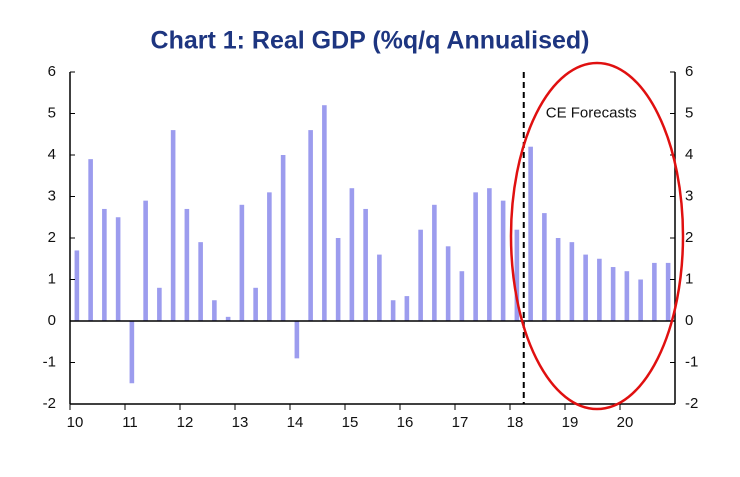  I want to click on y-tick-label: 2, so click(52, 237).